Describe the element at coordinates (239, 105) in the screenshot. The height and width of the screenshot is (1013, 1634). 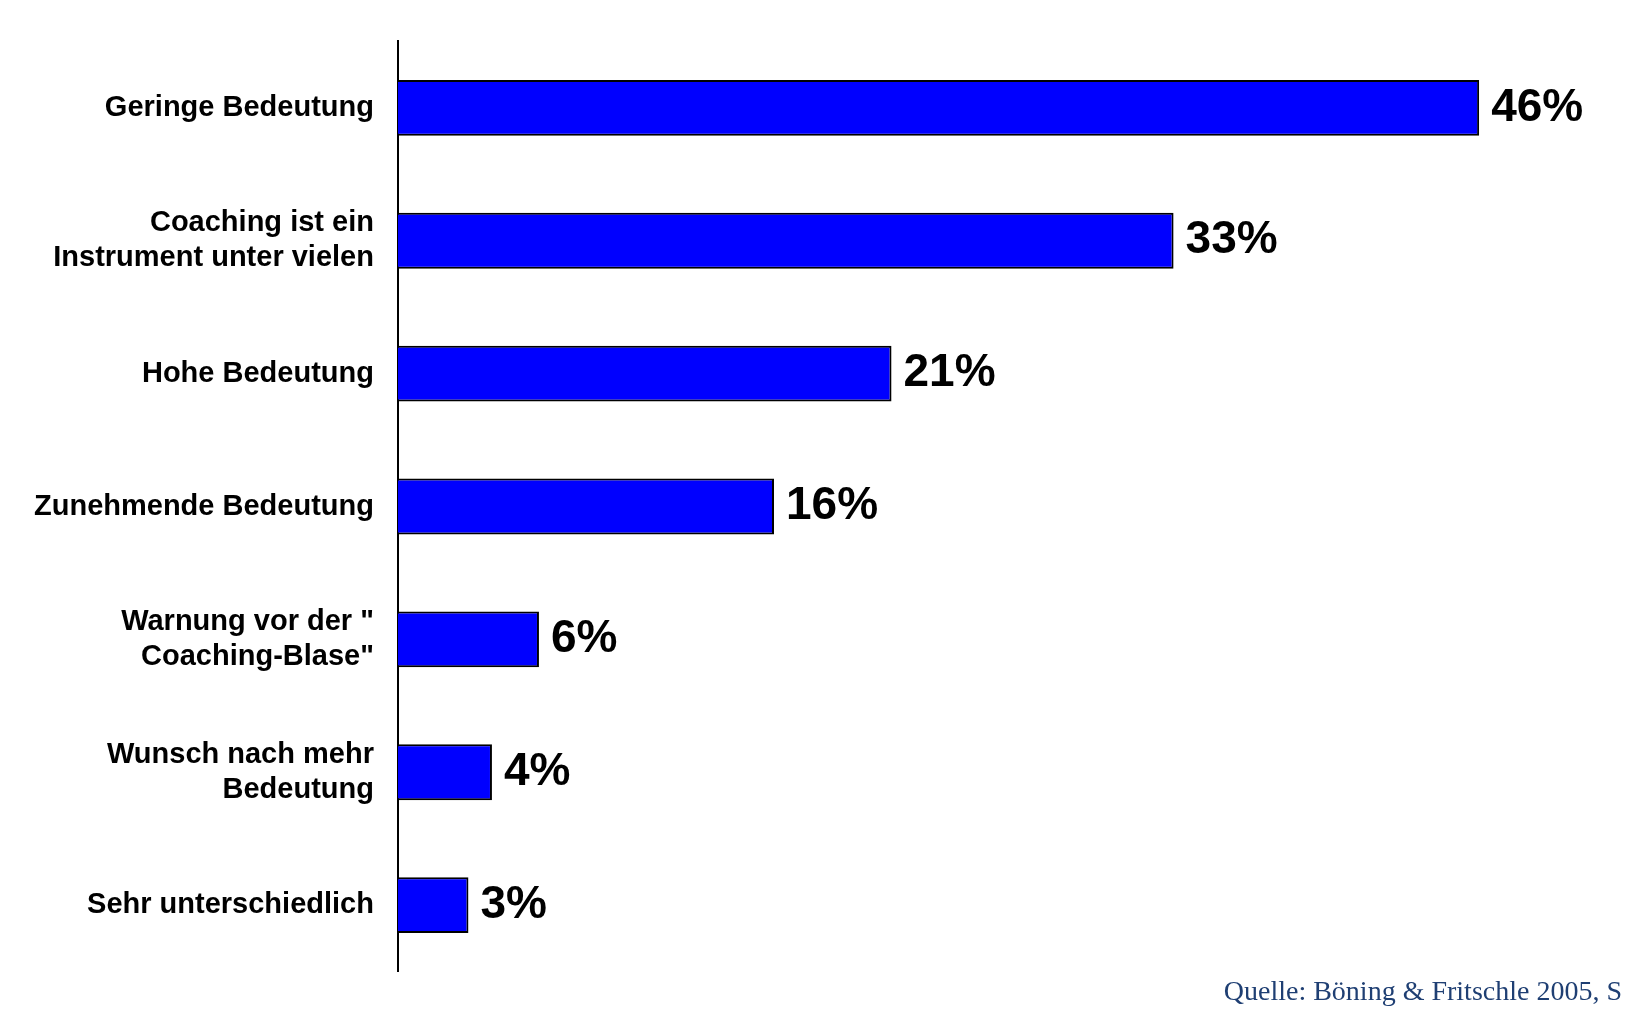
I see `y-tick-label: Geringe Bedeutung` at that location.